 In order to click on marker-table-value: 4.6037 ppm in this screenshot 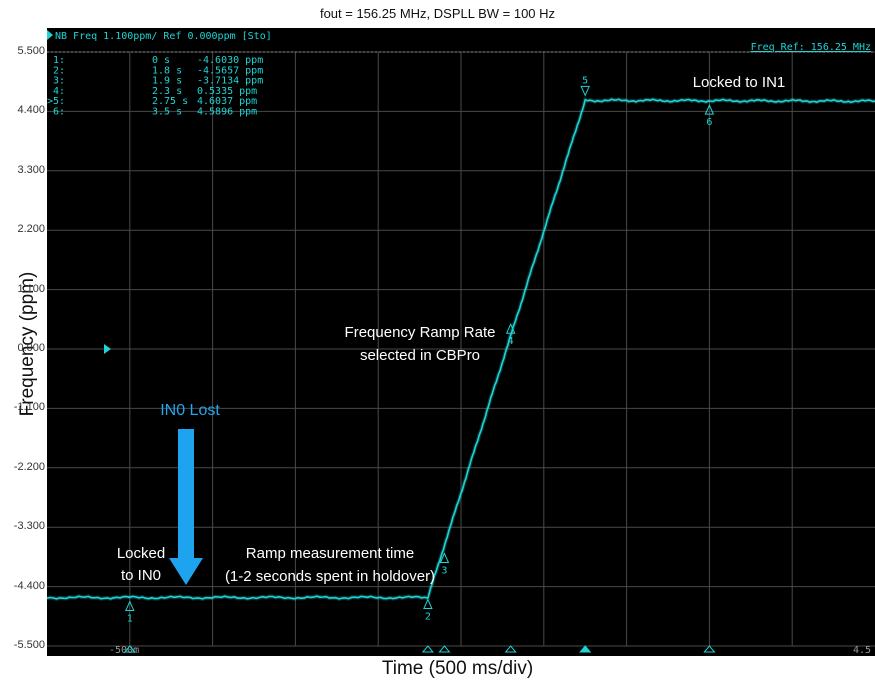, I will do `click(227, 101)`.